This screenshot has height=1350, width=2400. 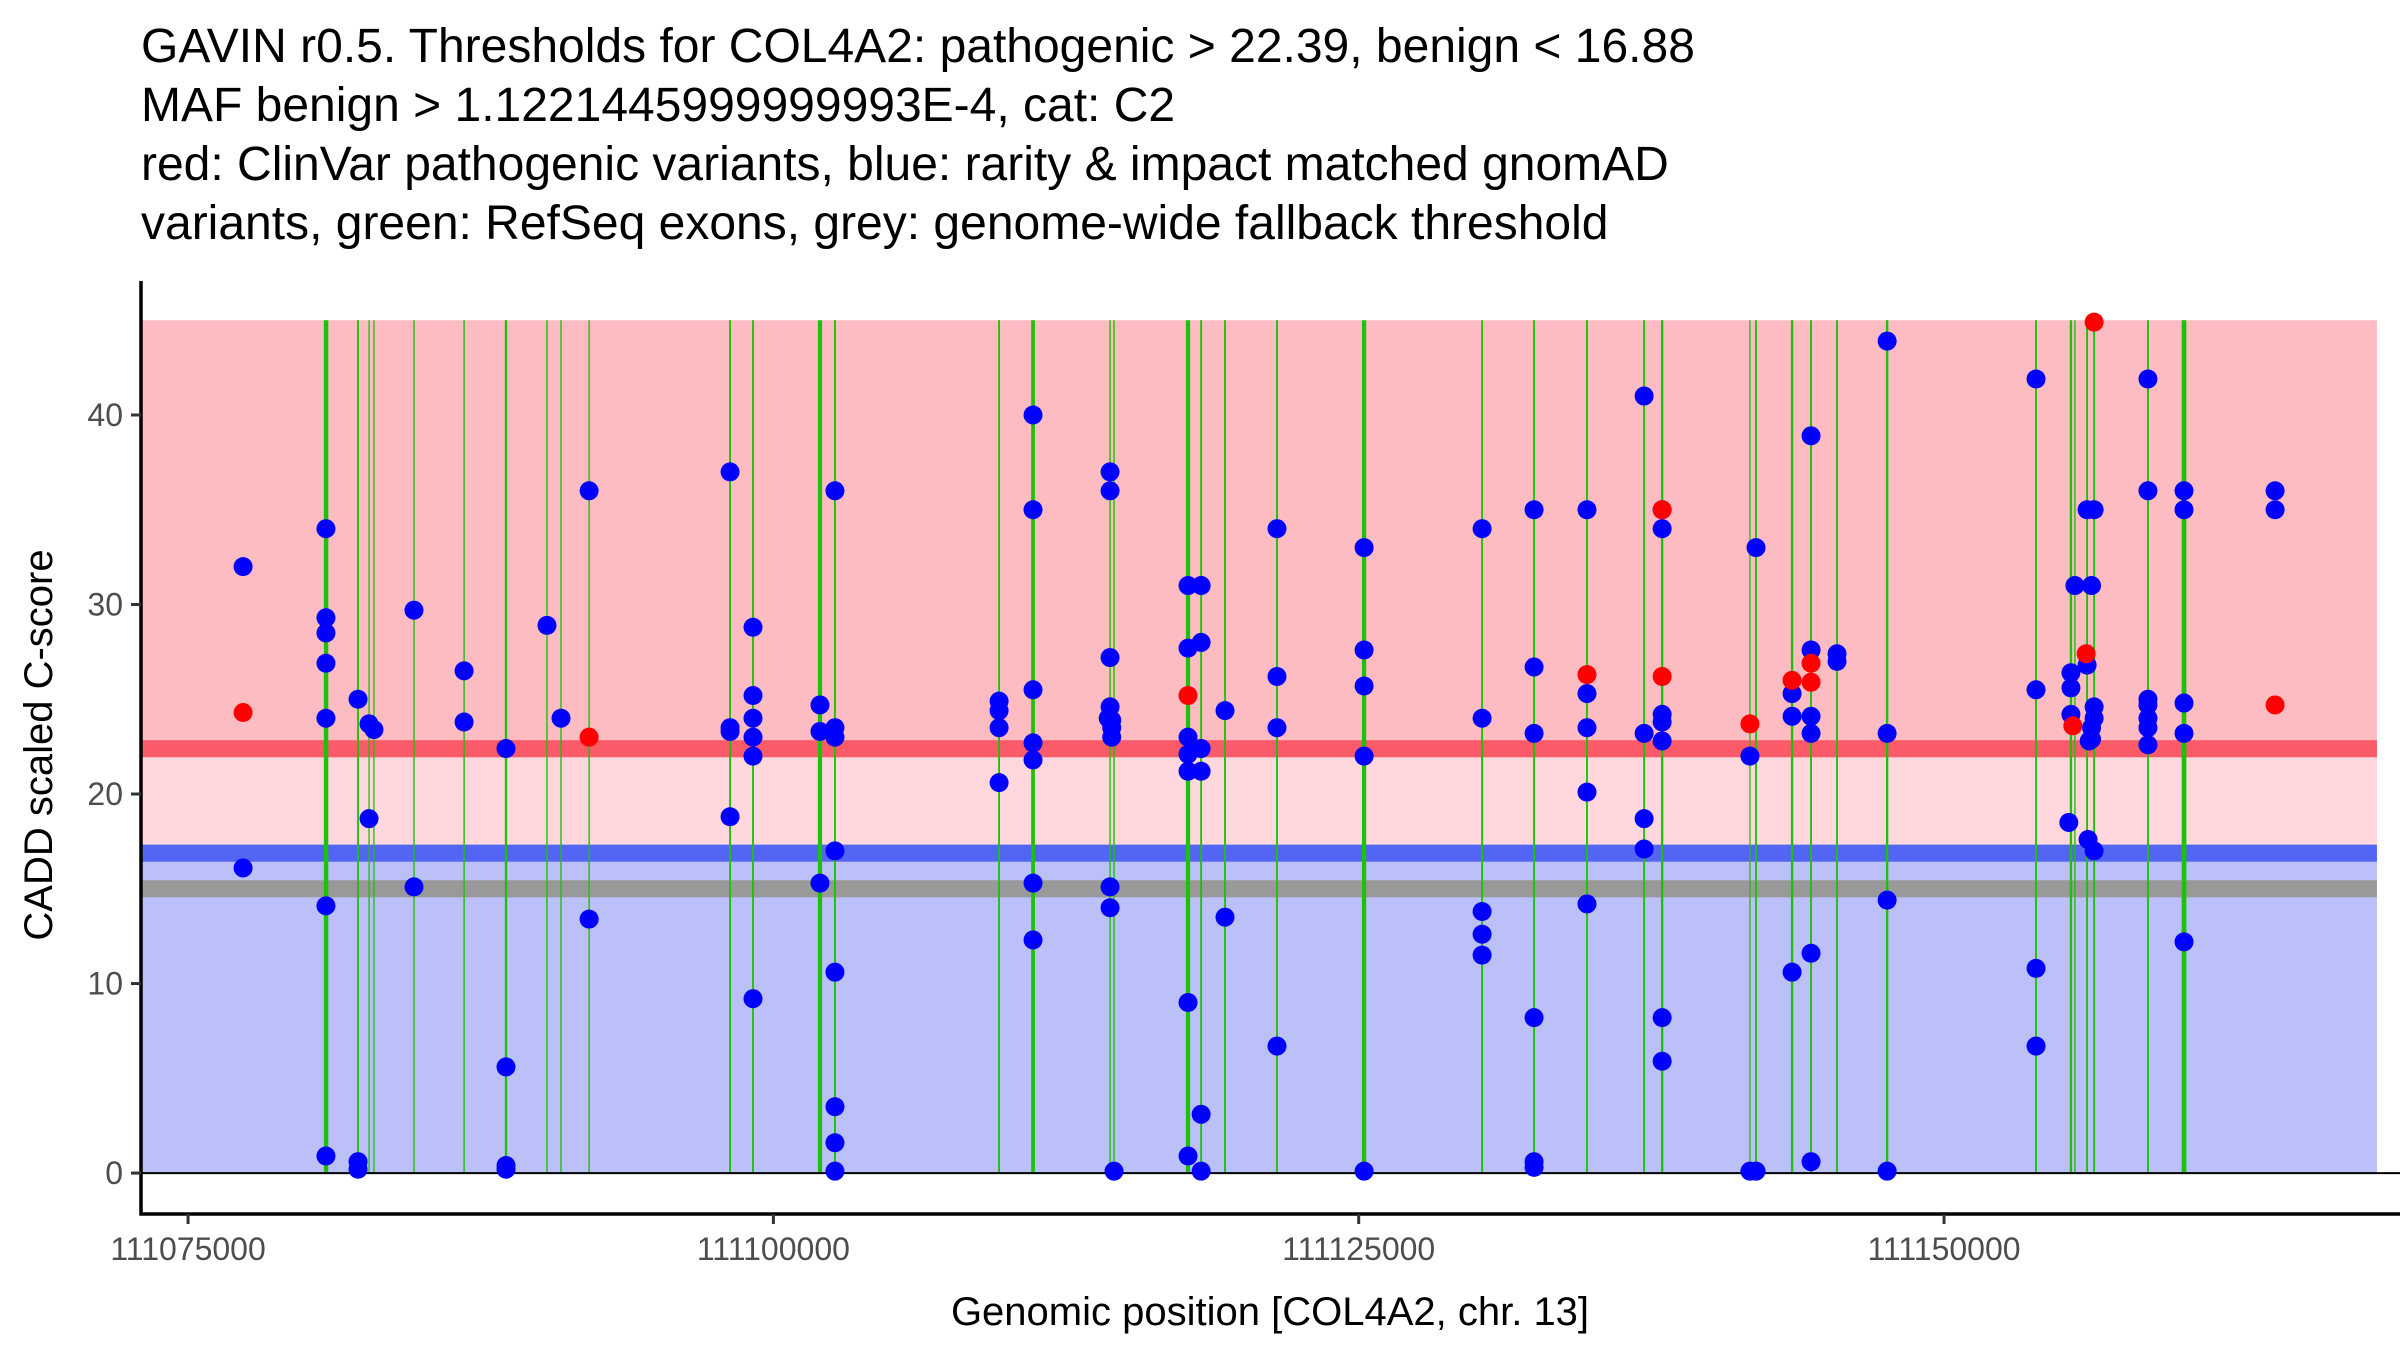 What do you see at coordinates (105, 794) in the screenshot?
I see `y-tick-label: 20` at bounding box center [105, 794].